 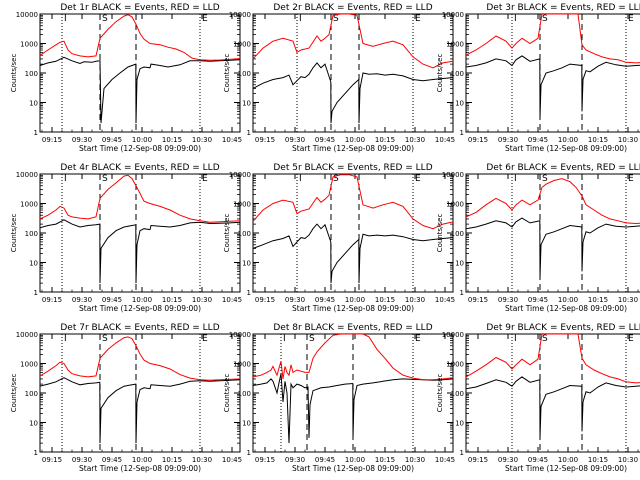 I want to click on x-tick-label: 10:30, so click(x=628, y=140).